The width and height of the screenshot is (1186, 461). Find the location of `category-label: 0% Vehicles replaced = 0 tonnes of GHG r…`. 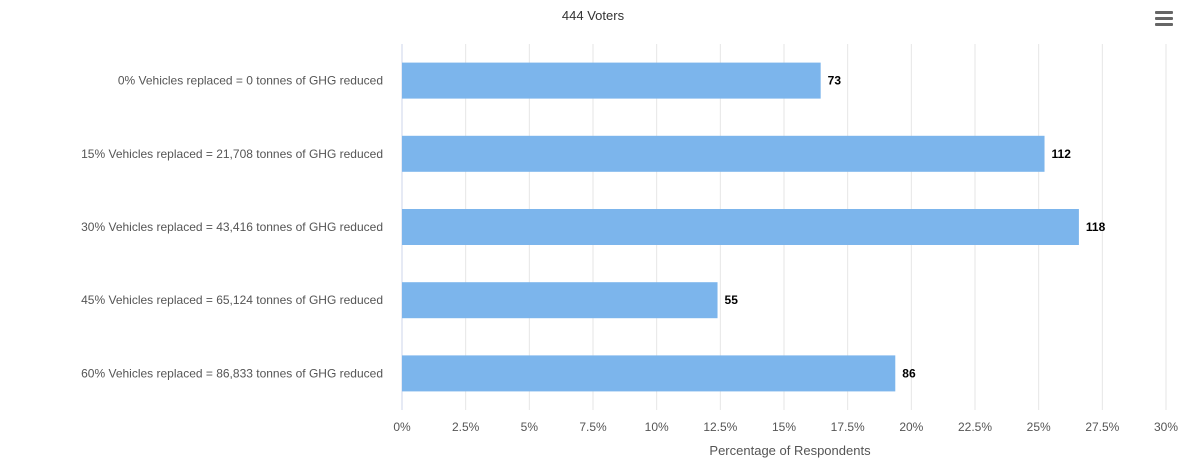

category-label: 0% Vehicles replaced = 0 tonnes of GHG r… is located at coordinates (250, 81).